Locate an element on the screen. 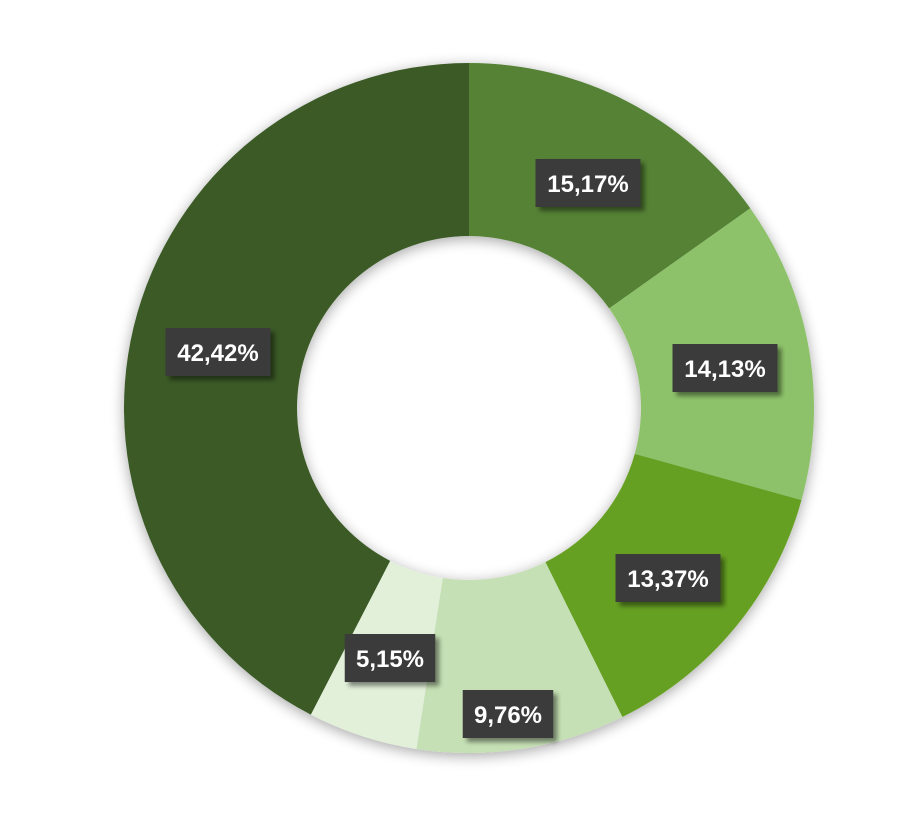 The height and width of the screenshot is (830, 922). data-label: 14,13% is located at coordinates (725, 368).